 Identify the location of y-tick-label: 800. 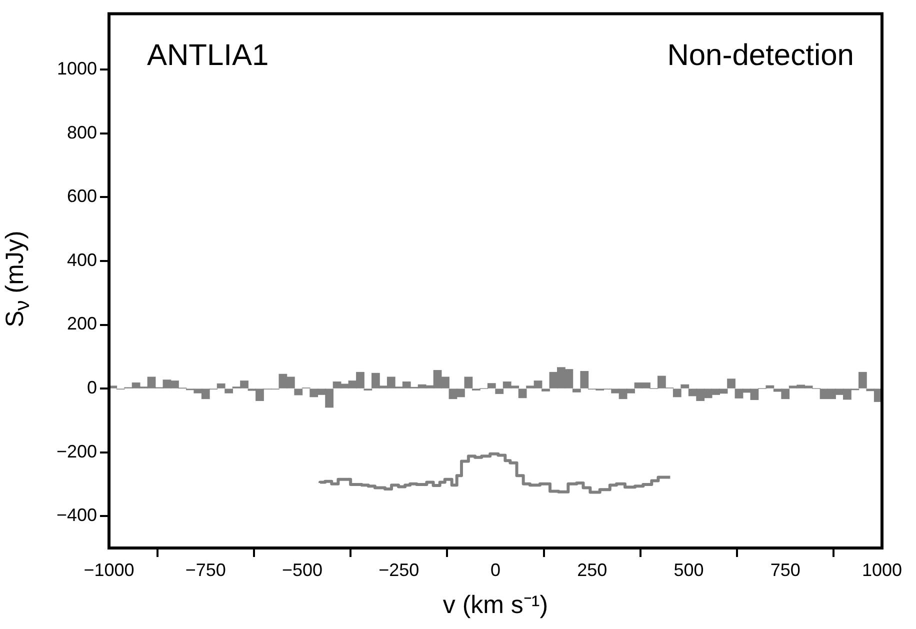
(81, 132).